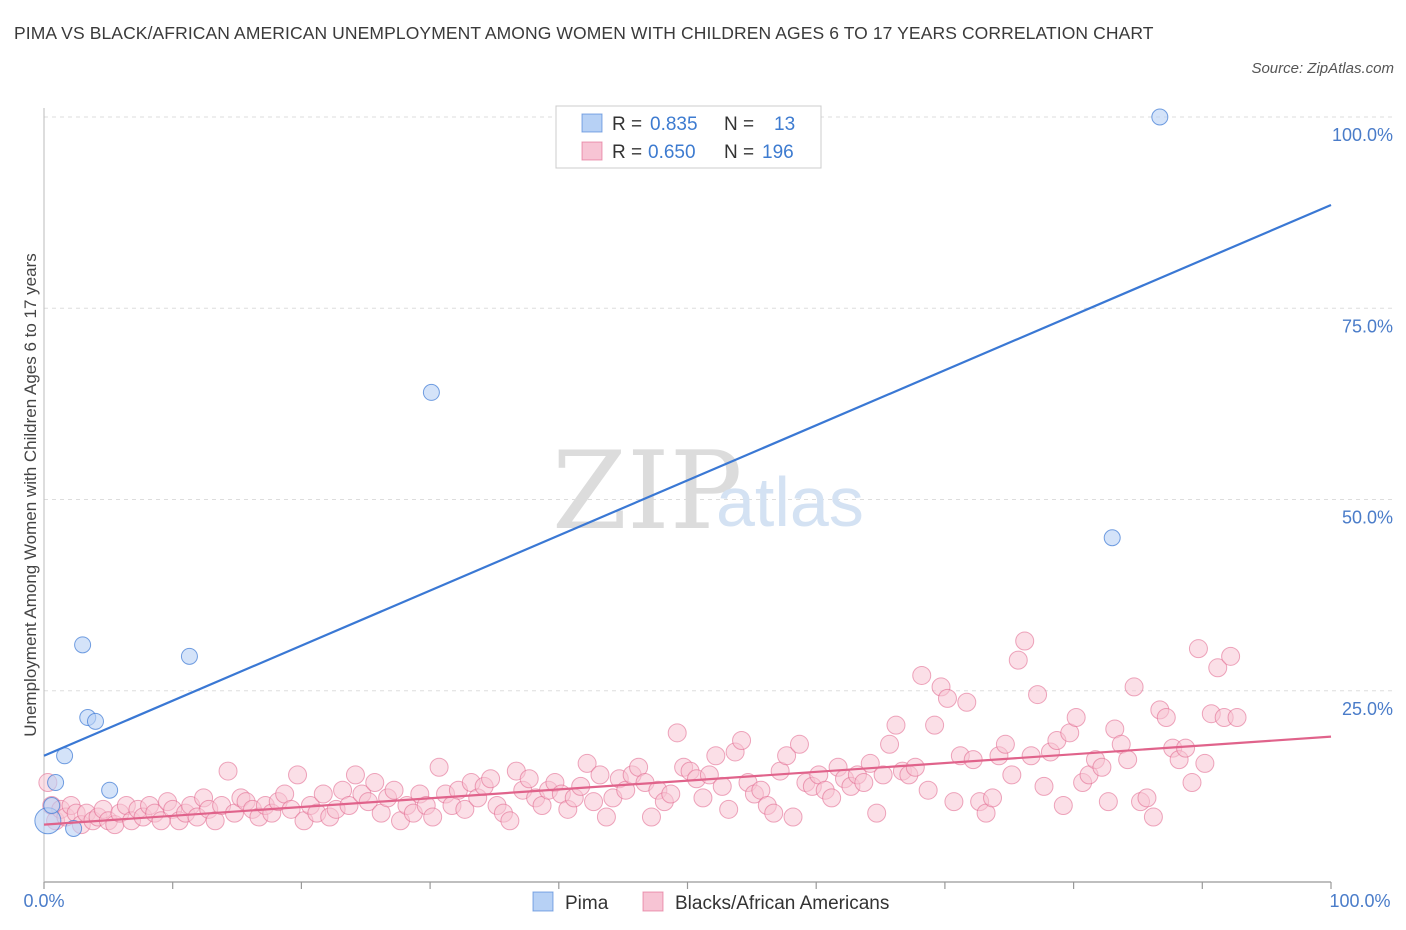 This screenshot has height=930, width=1406. What do you see at coordinates (1362, 135) in the screenshot?
I see `y-tick-label: 100.0%` at bounding box center [1362, 135].